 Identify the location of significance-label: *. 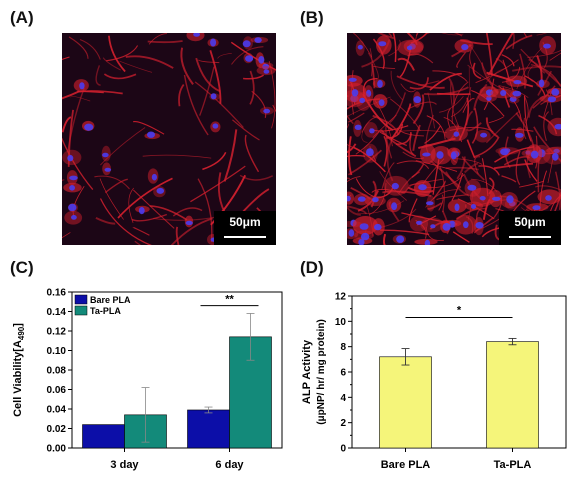
(459, 311).